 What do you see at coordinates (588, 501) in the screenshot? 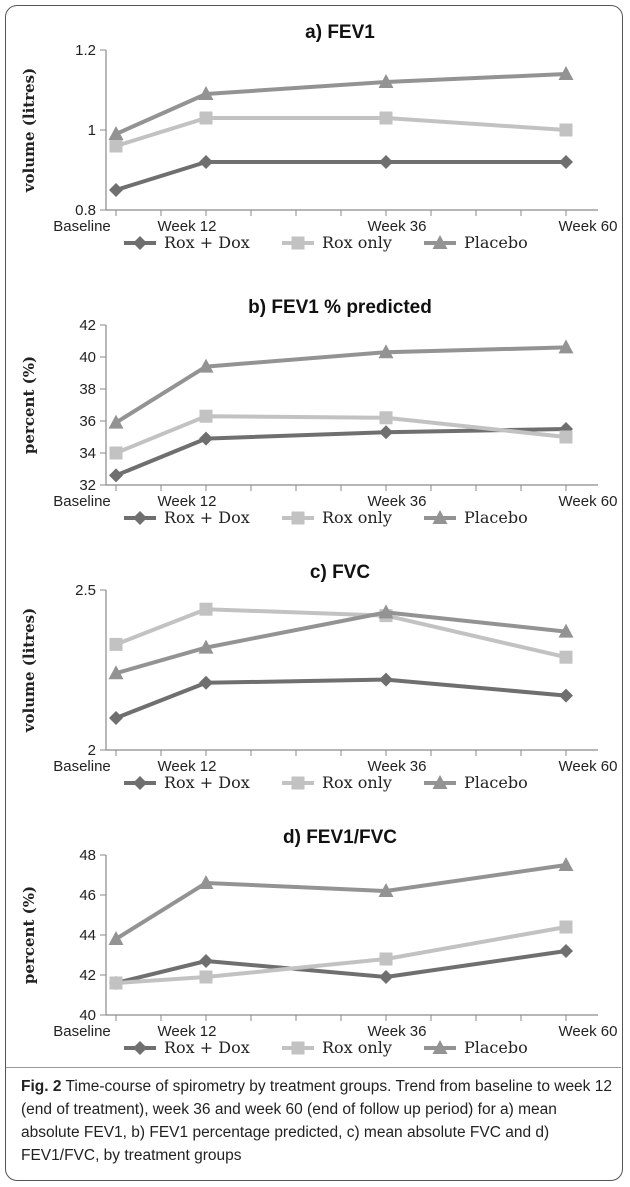
I see `chart-b-xtick-label: Week 60` at bounding box center [588, 501].